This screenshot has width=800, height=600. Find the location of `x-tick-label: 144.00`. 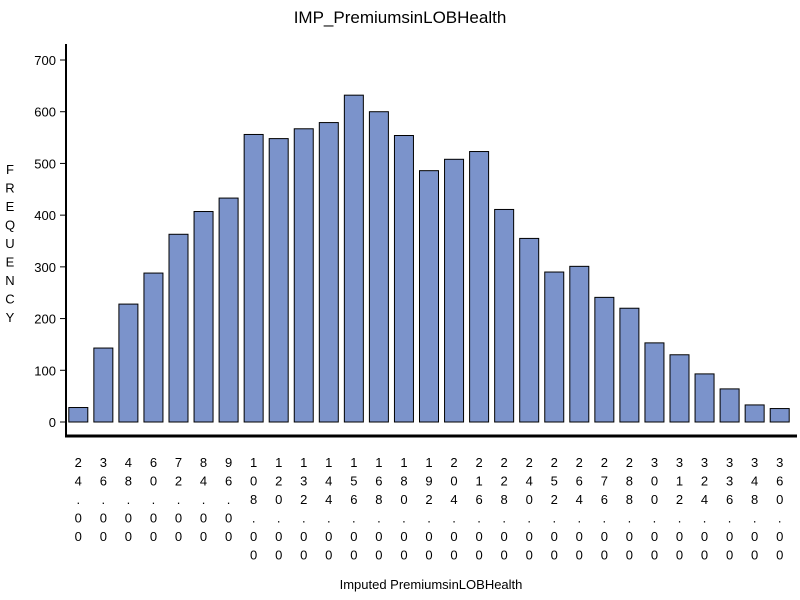

x-tick-label: 144.00 is located at coordinates (328, 509).